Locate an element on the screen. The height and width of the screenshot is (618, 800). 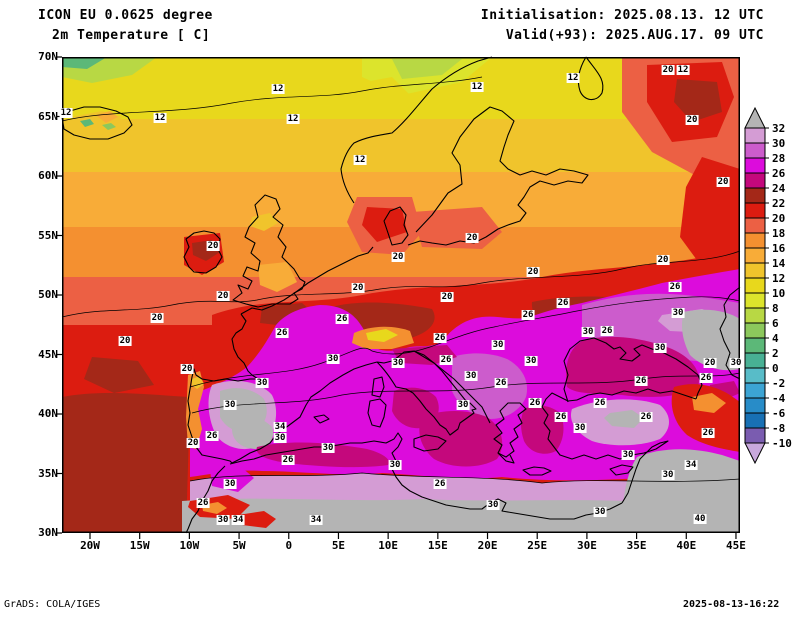
colorbar-level-label: 24 is located at coordinates (779, 188).